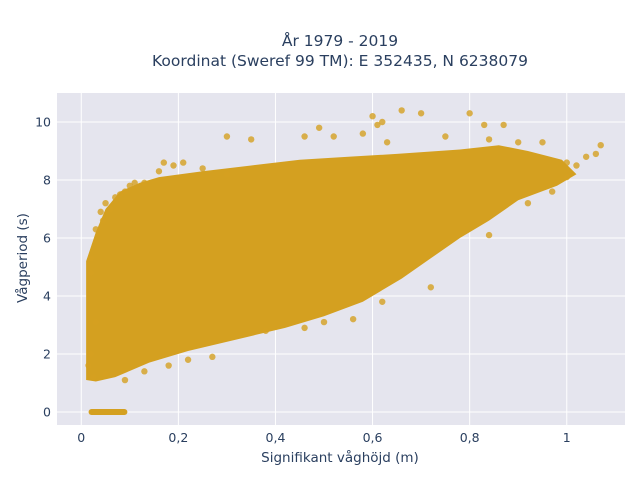 The image size is (640, 480). What do you see at coordinates (108, 411) in the screenshot?
I see `zero-period-cluster` at bounding box center [108, 411].